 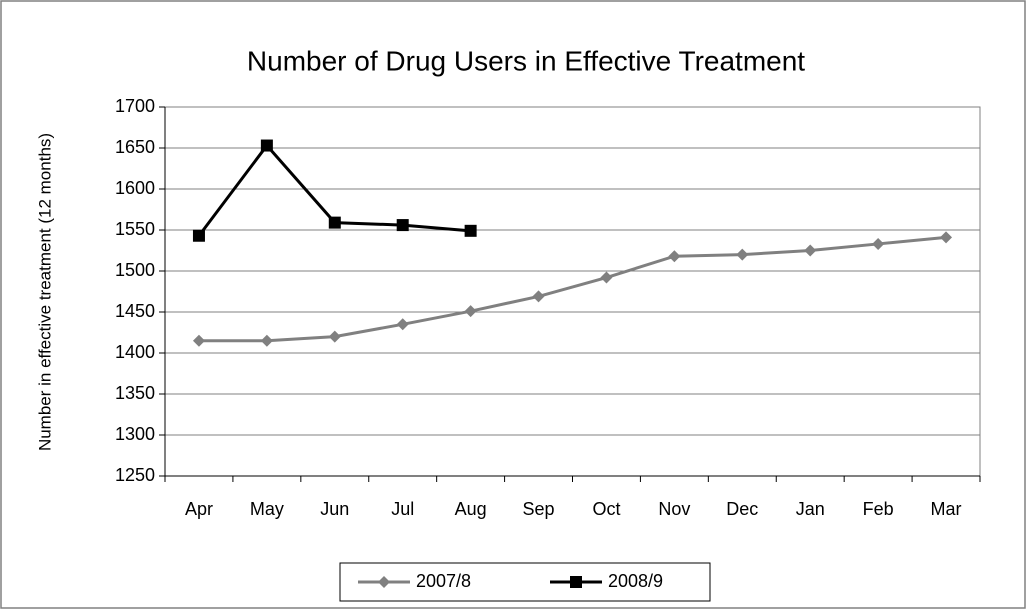 I want to click on x-tick-label: Jun, so click(x=334, y=509).